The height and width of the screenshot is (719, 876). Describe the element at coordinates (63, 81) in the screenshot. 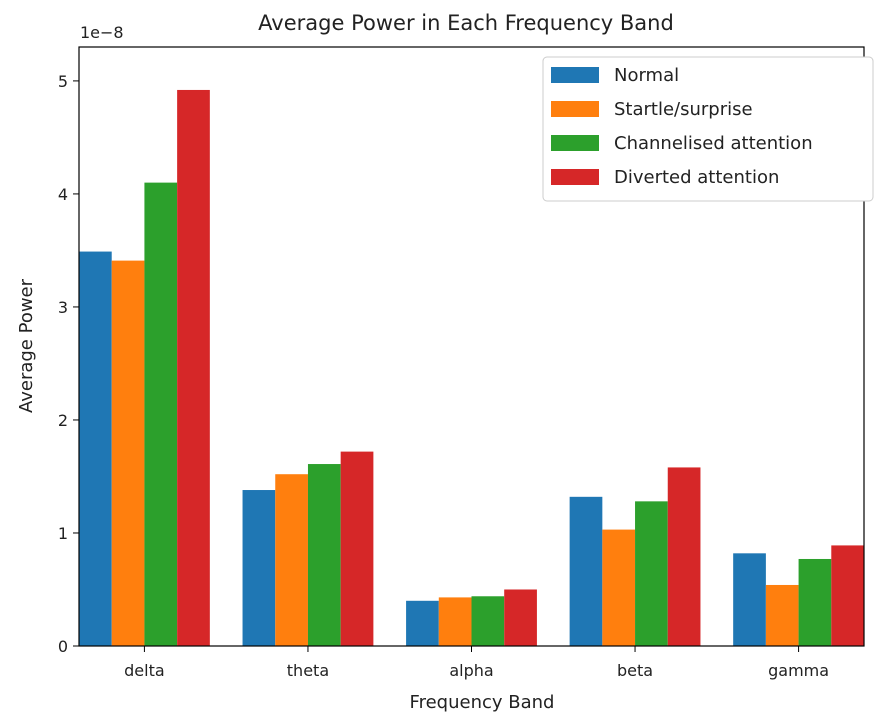

I see `y-tick-label: 5` at that location.